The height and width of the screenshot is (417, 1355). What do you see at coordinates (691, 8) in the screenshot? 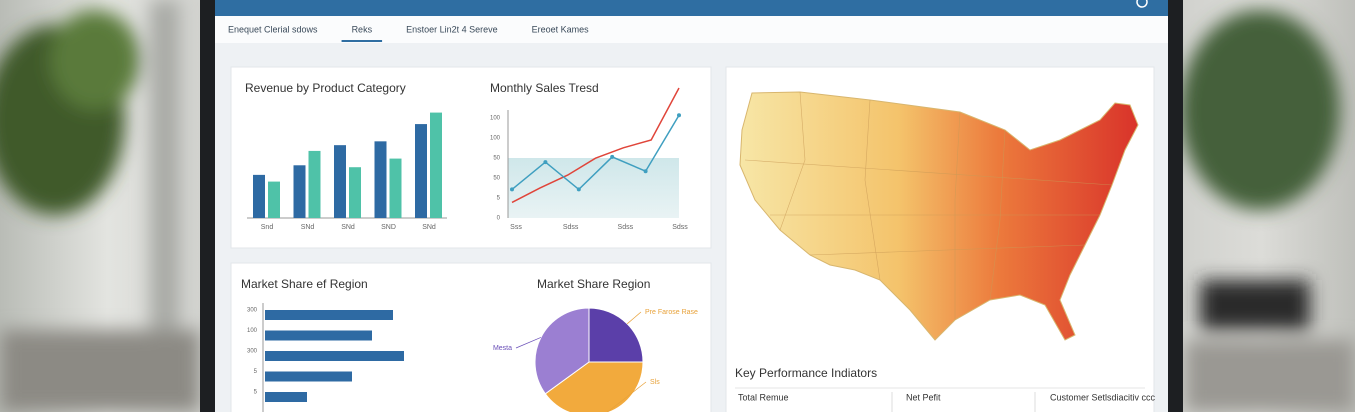
I see `top-bar` at bounding box center [691, 8].